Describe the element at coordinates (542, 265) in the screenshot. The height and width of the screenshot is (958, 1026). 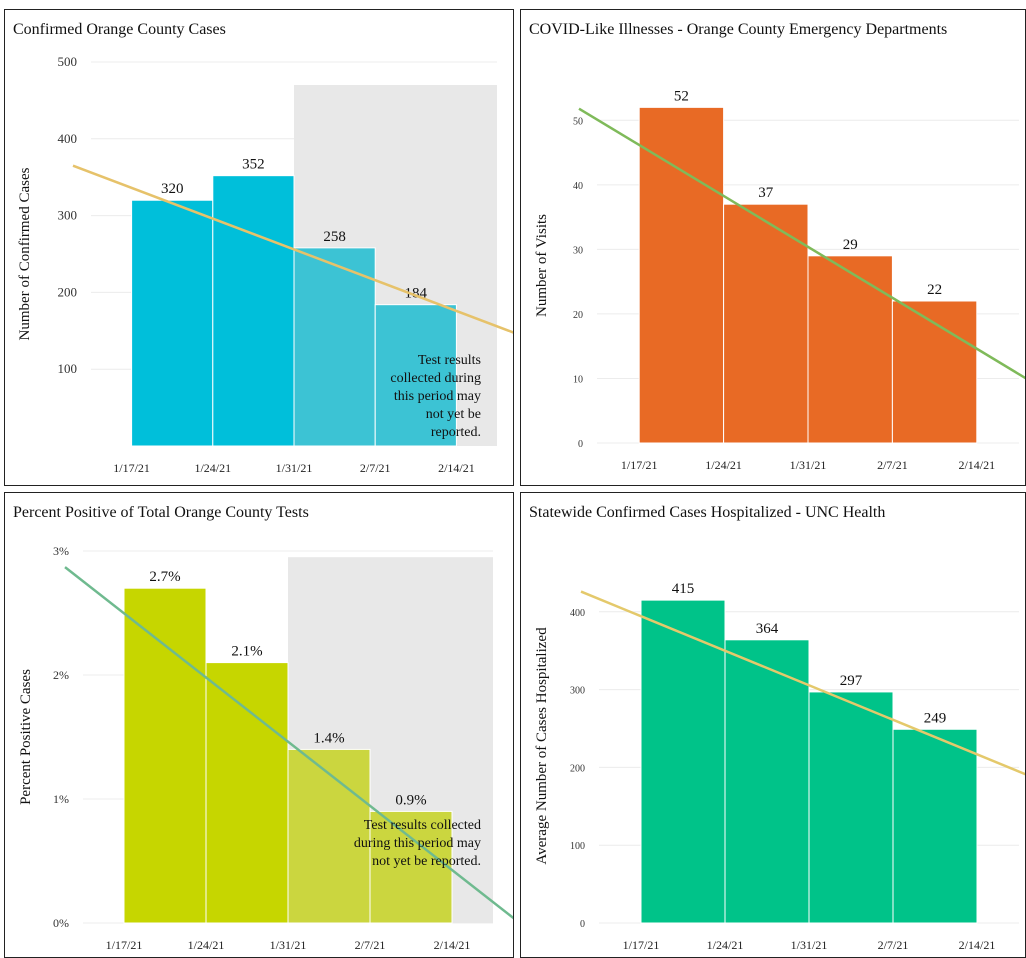
I see `y-axis-label: Number of Visits` at that location.